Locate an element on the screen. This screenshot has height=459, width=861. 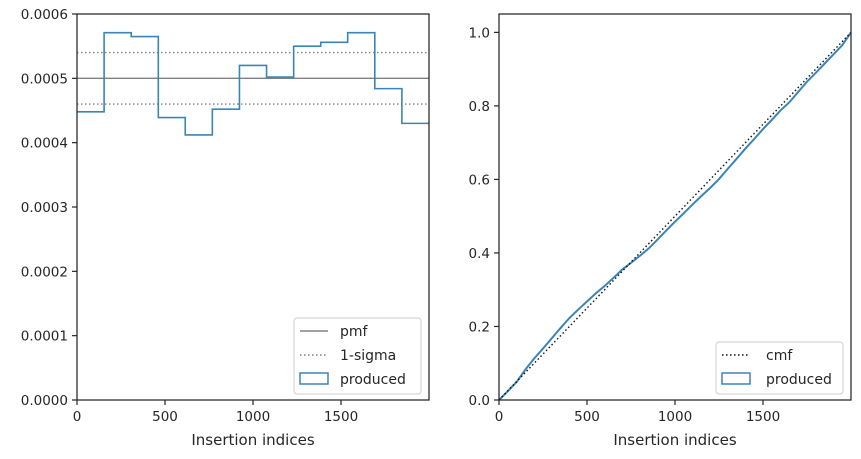
produced-step-line is located at coordinates (253, 83).